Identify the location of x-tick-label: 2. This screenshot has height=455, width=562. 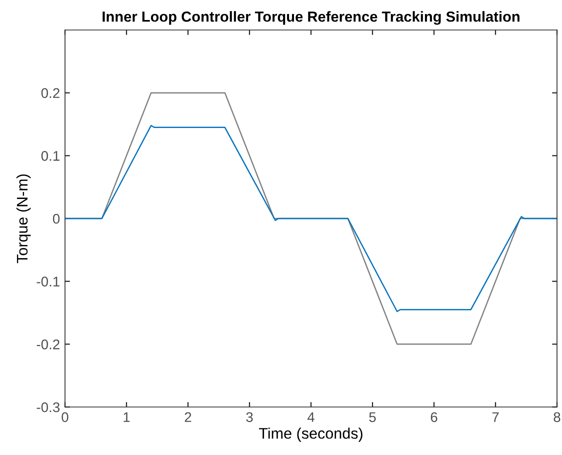
(188, 417).